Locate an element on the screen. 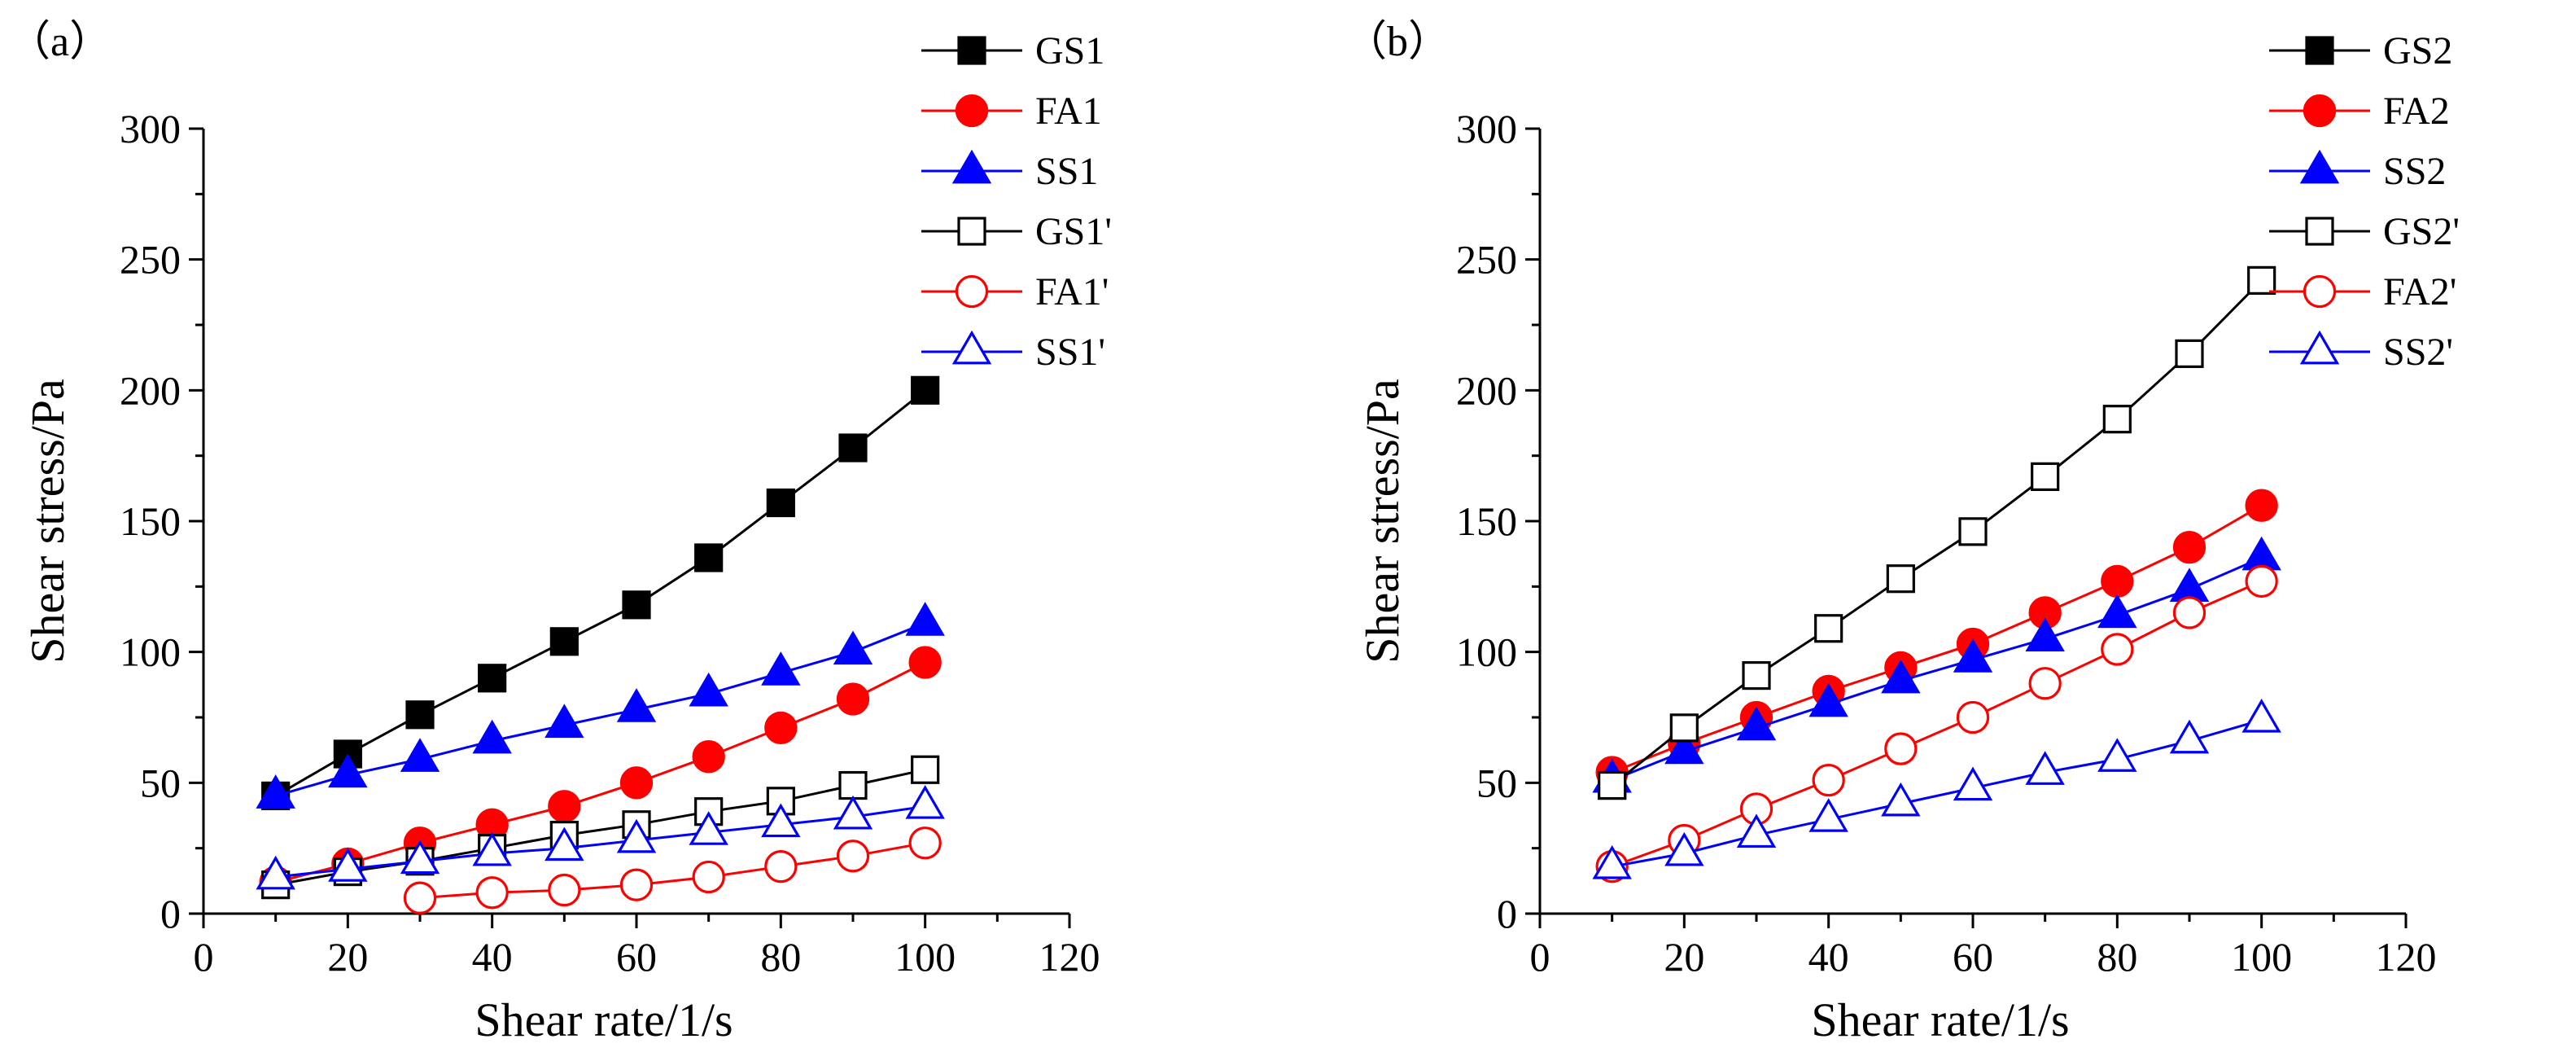  legend: GS2 FA2 SS2 GS2' FA2' SS2' is located at coordinates (2364, 201).